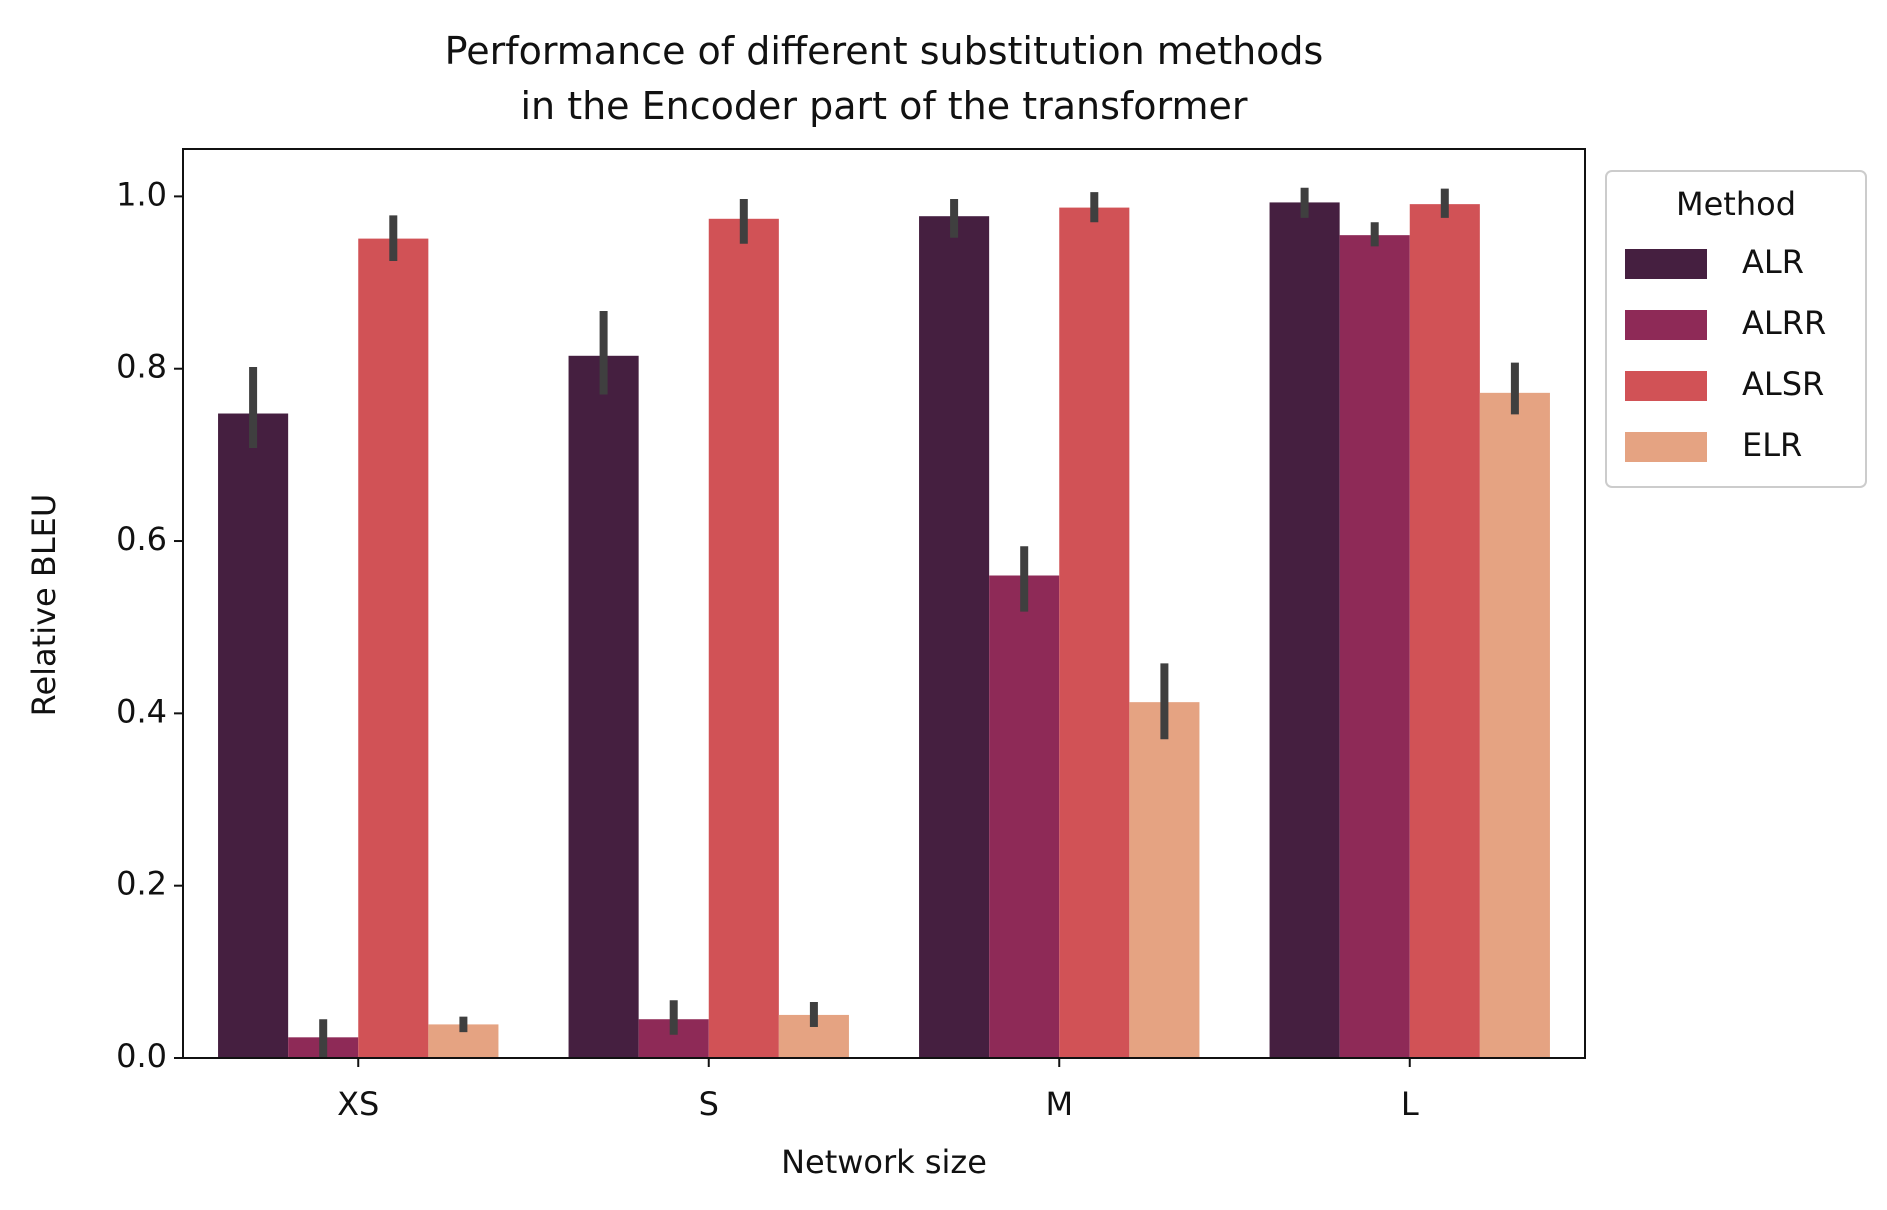 This screenshot has width=1887, height=1210. Describe the element at coordinates (1059, 1104) in the screenshot. I see `x-tick-label: M` at that location.